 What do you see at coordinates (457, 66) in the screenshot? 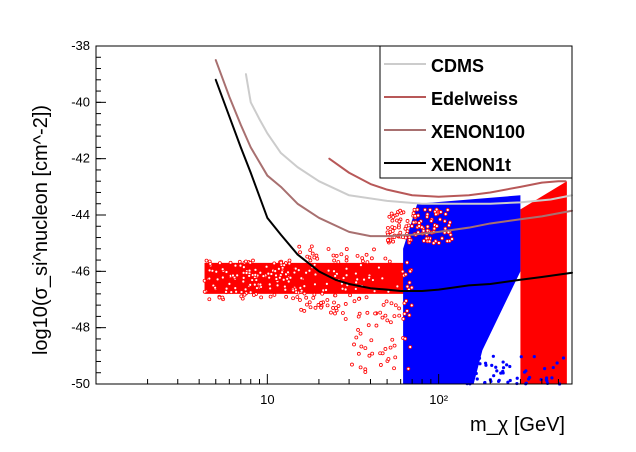
I see `legend-label-cdms: CDMS` at bounding box center [457, 66].